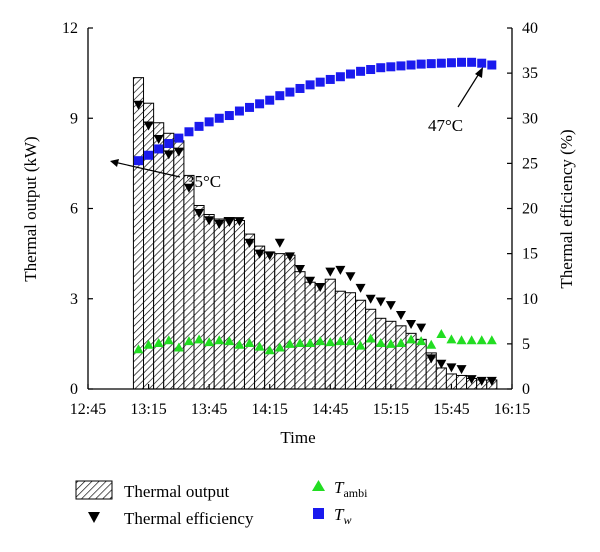 The height and width of the screenshot is (552, 600). What do you see at coordinates (203, 181) in the screenshot?
I see `annotation-35c-text: 35°C` at bounding box center [203, 181].